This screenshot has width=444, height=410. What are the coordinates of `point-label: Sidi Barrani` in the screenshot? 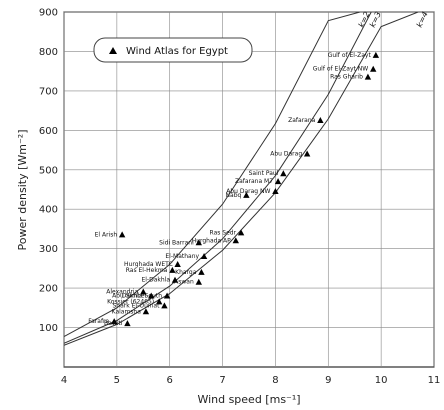 It's located at (176, 242).